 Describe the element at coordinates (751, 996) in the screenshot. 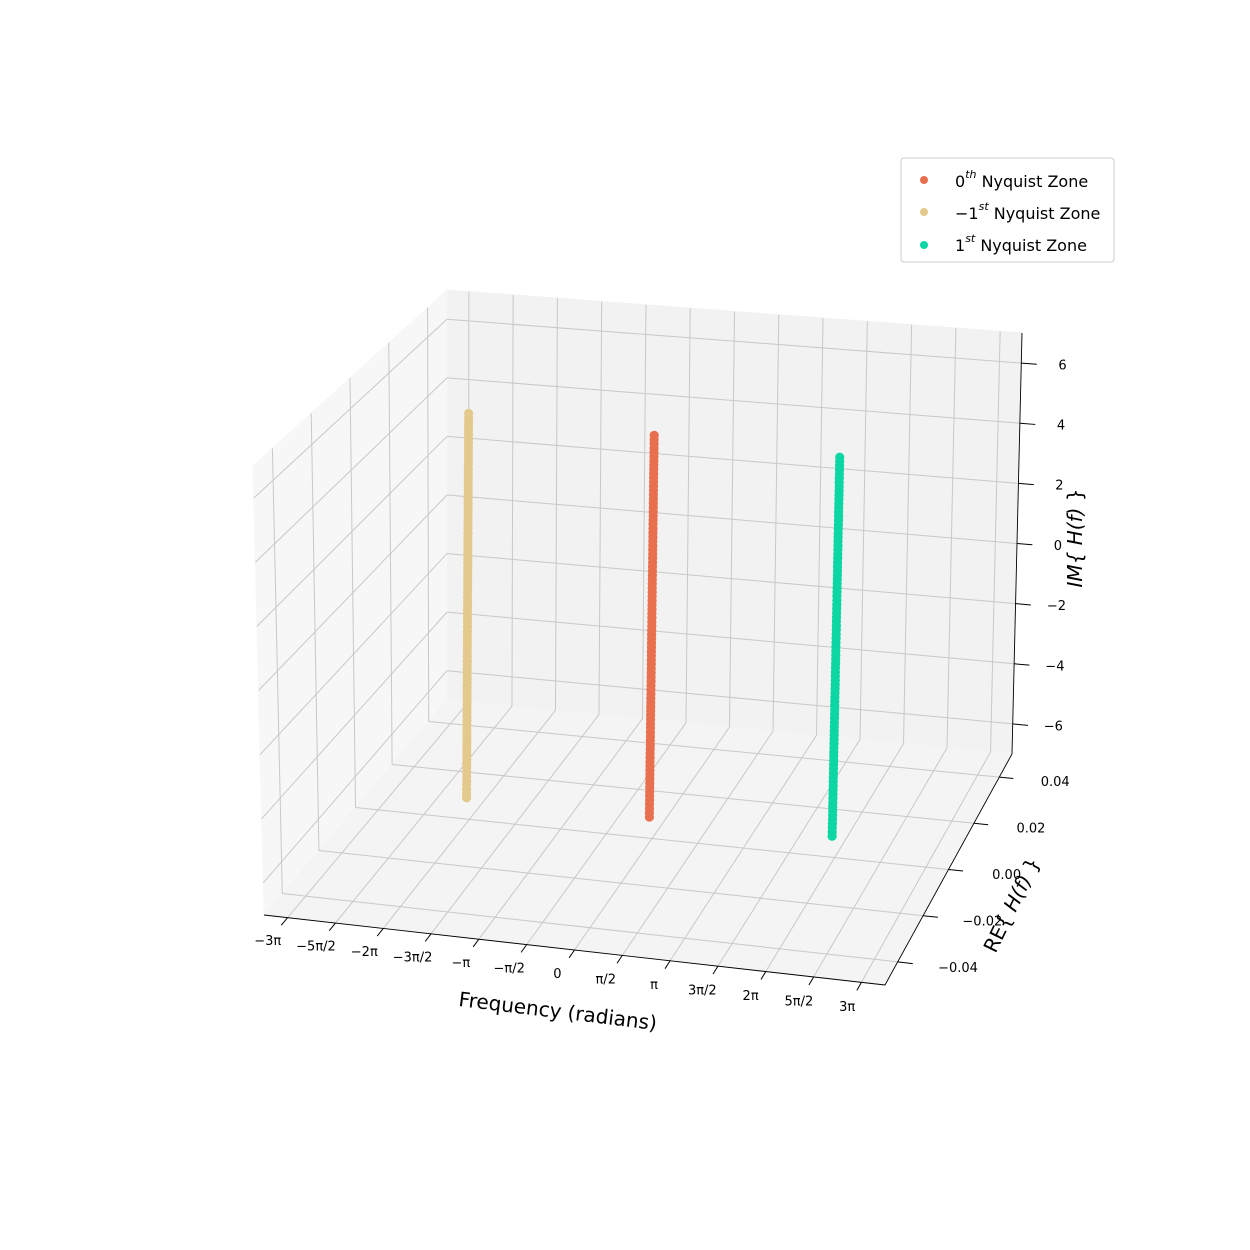

I see `x-tick-label-10: 2π` at that location.